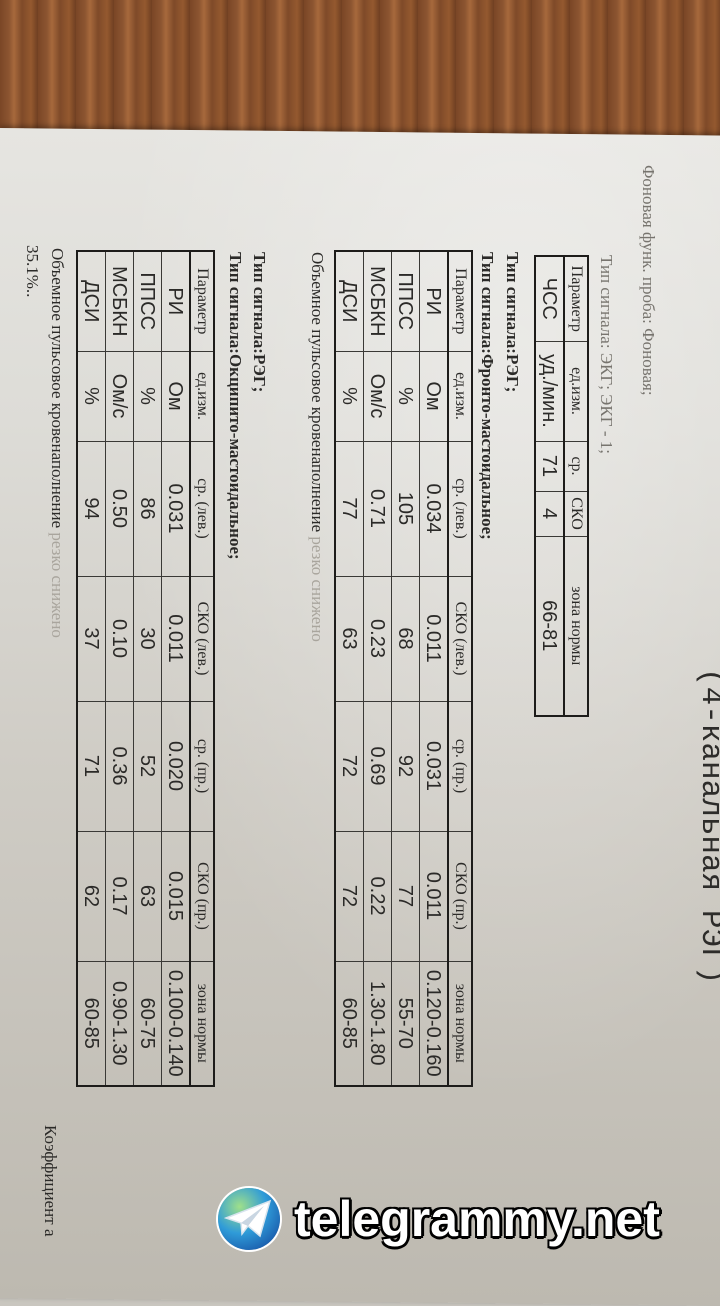  I want to click on table-row: ЧСС уд./мин. 71 4 66-81, so click(549, 486).